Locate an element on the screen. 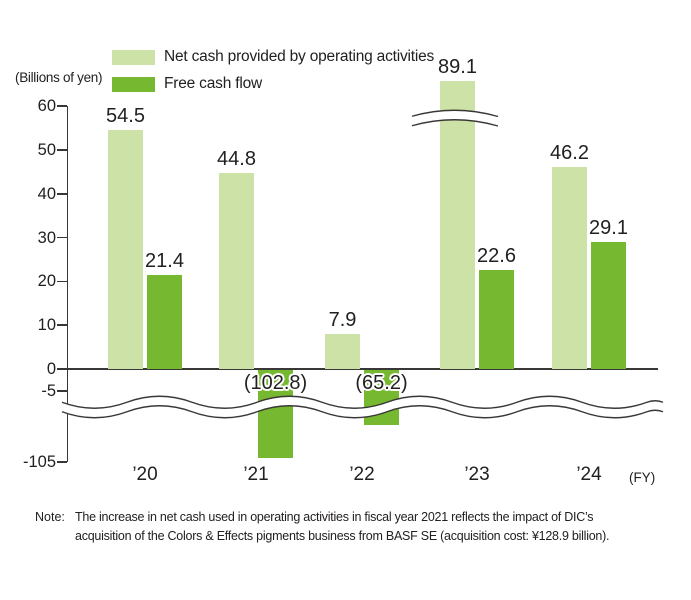 The image size is (691, 600). y-axis-tick-label: 0 is located at coordinates (51, 369).